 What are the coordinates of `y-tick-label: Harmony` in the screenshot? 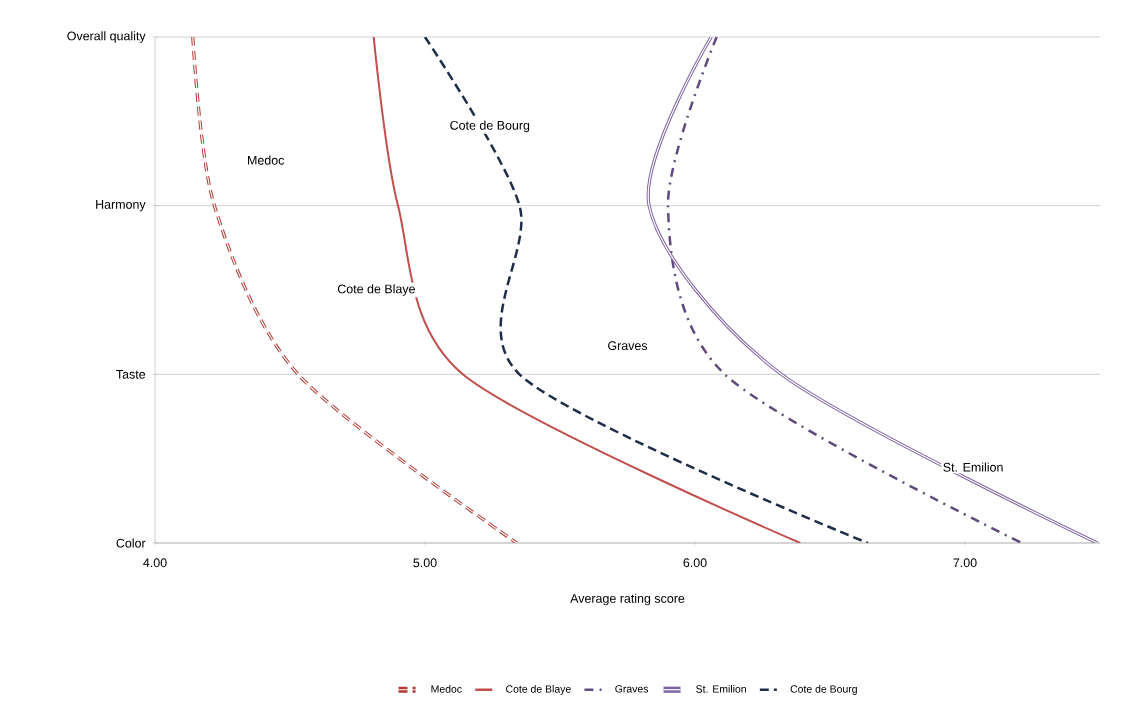 It's located at (121, 206).